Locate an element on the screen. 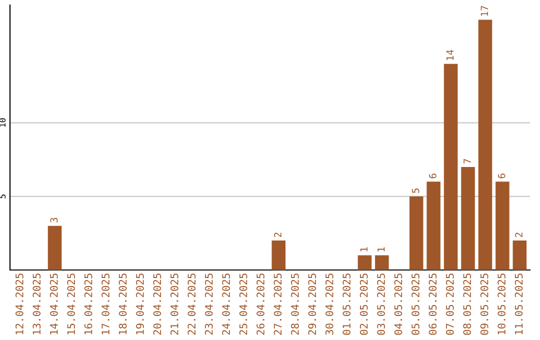  x-tick-label: 26.04.2025 is located at coordinates (260, 304).